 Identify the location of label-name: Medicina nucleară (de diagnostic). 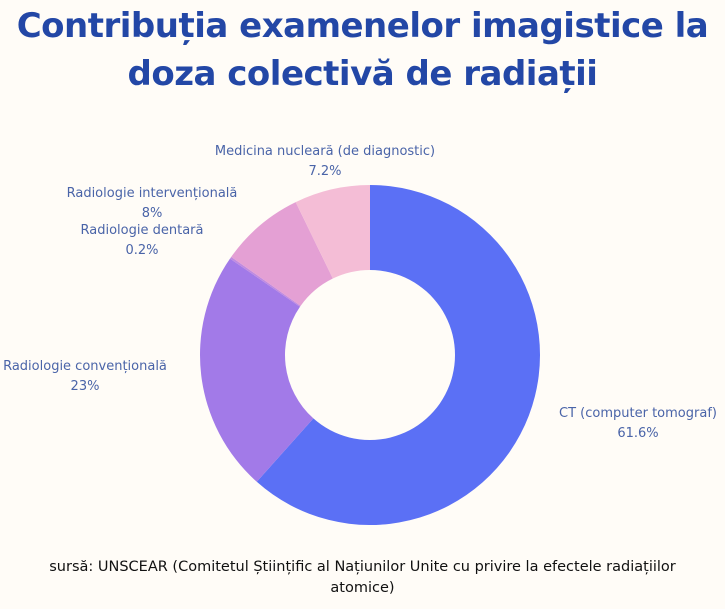
(325, 151).